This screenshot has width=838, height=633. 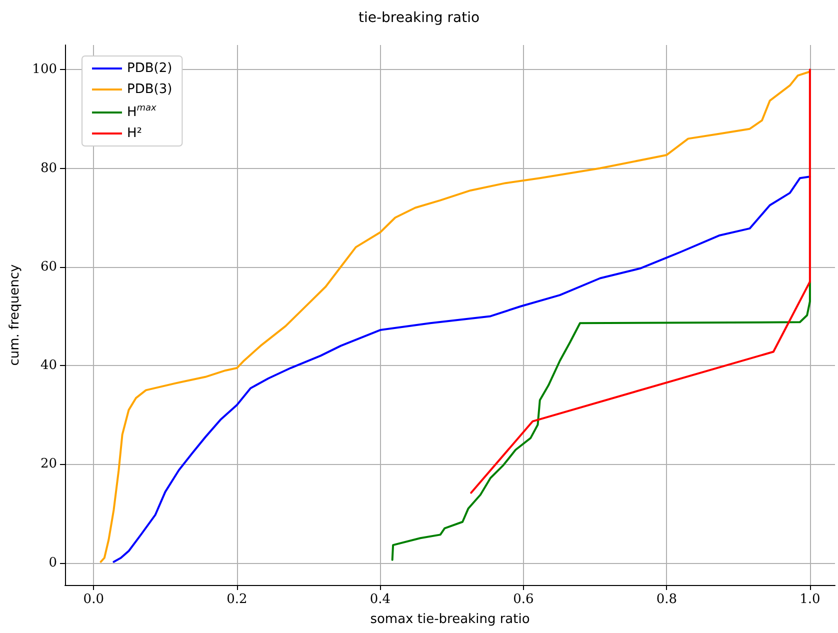 I want to click on y-tick-label: 20, so click(x=48, y=464).